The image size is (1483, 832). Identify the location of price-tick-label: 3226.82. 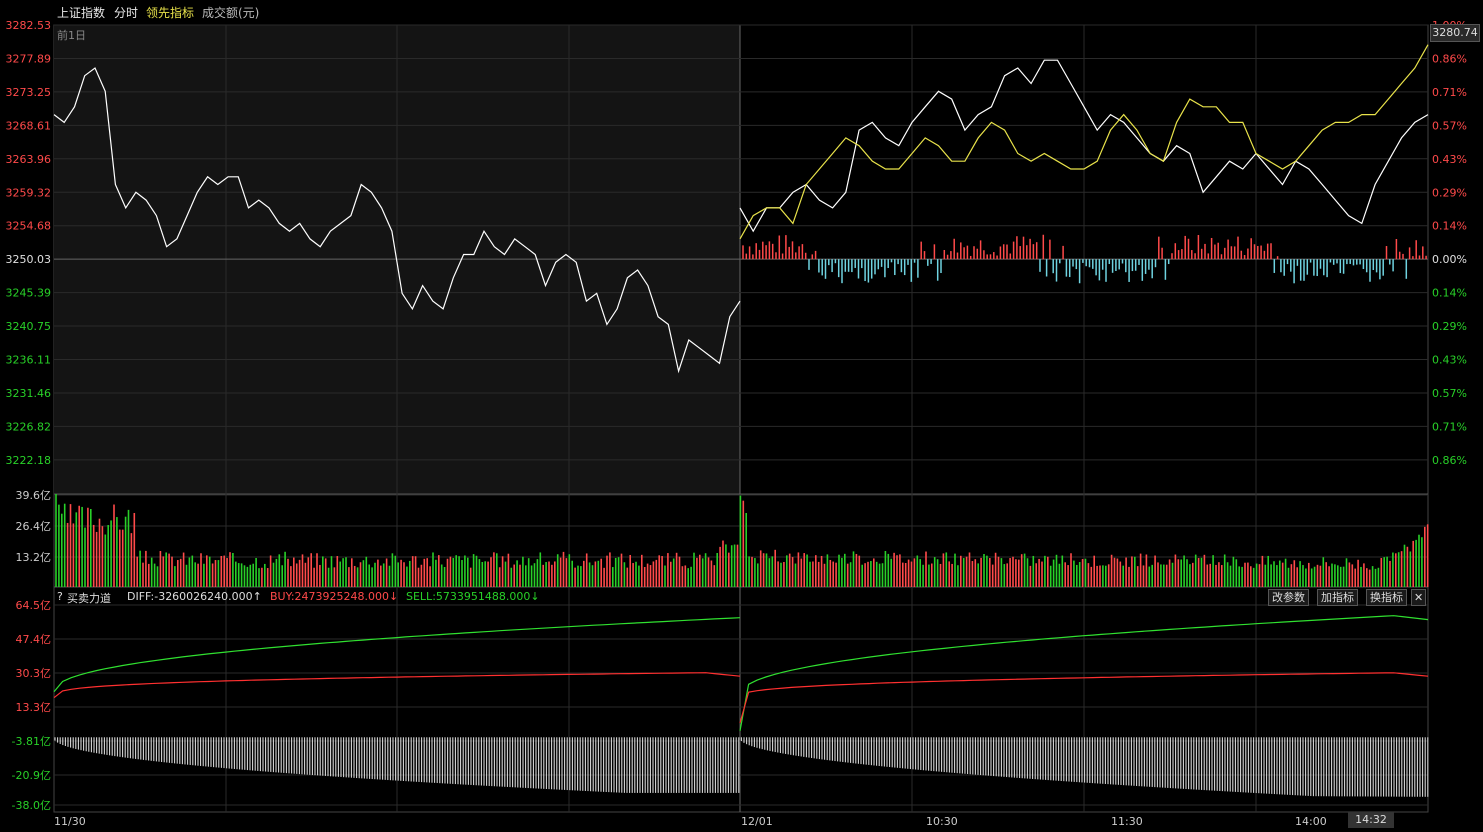
(29, 426).